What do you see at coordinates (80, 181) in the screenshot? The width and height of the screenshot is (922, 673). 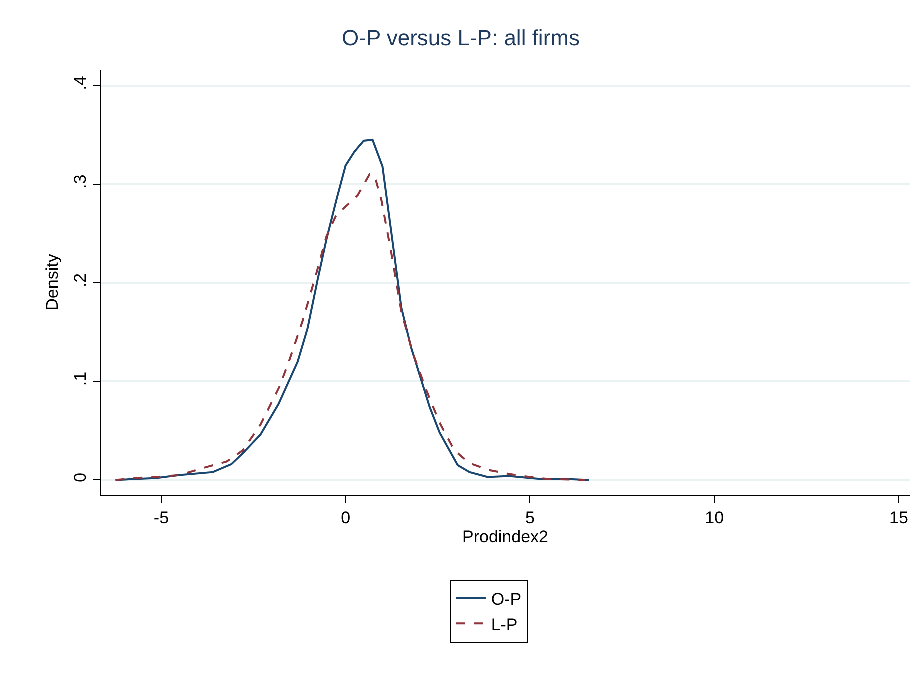 I see `y-tick-label: .3` at bounding box center [80, 181].